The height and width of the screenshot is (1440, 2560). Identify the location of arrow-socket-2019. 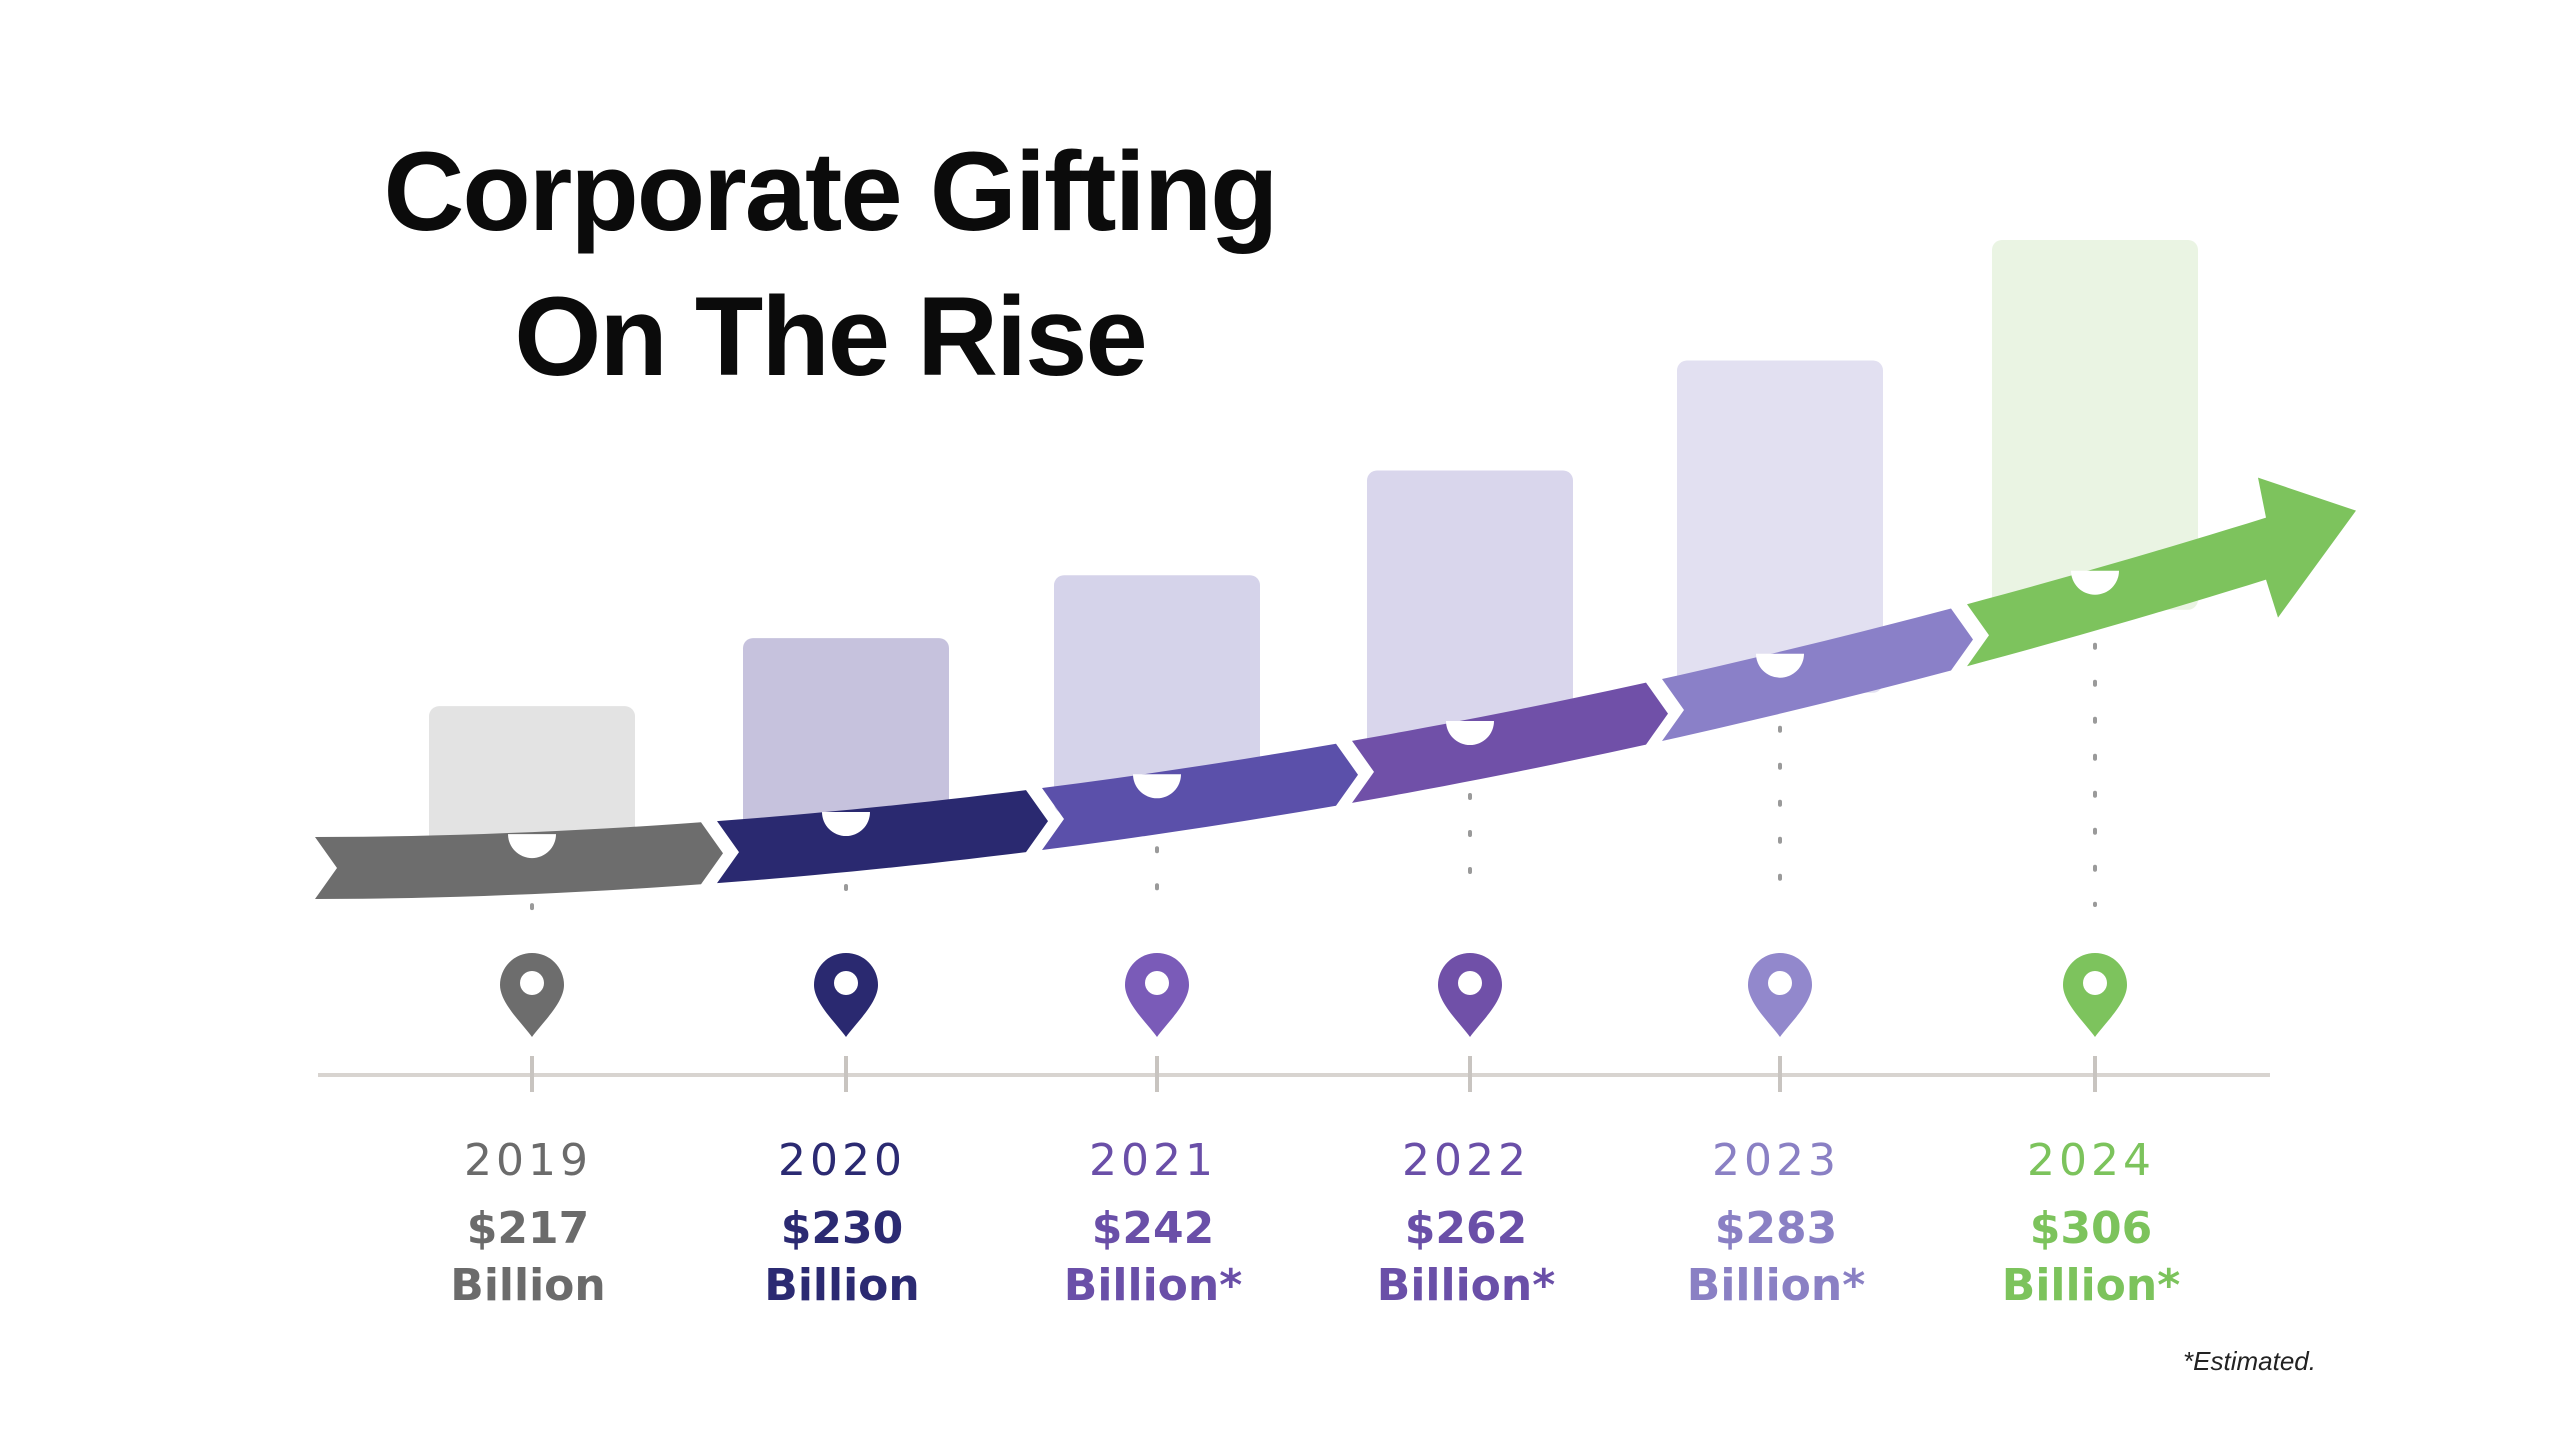
(532, 846).